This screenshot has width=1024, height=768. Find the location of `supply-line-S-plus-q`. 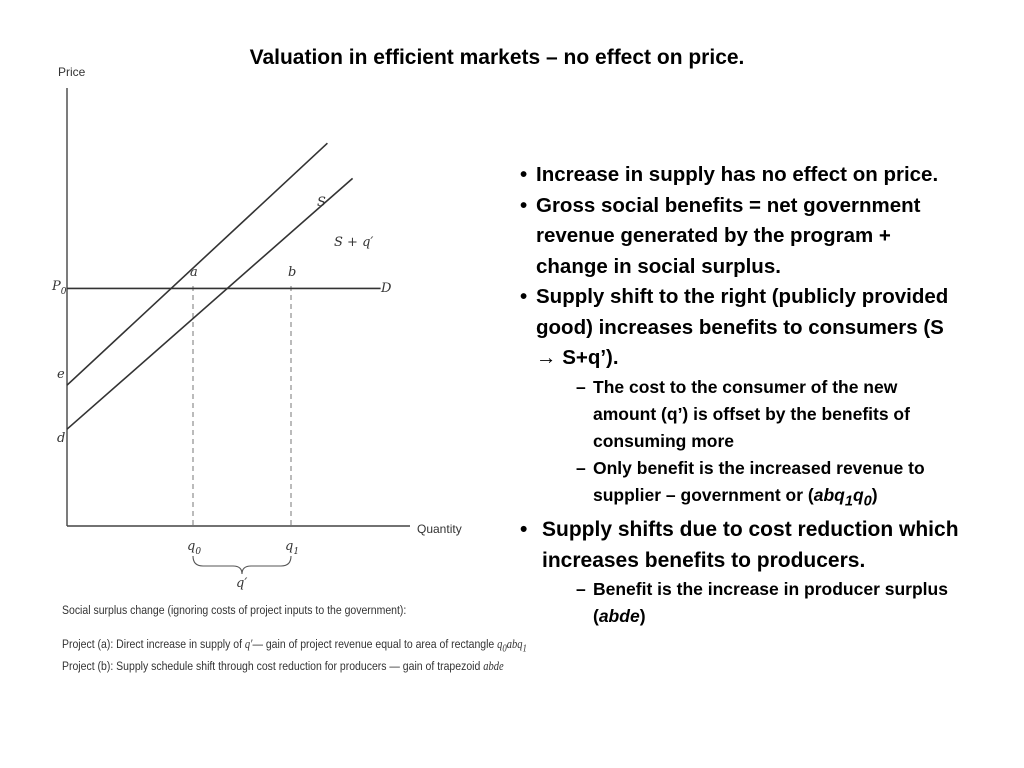

supply-line-S-plus-q is located at coordinates (210, 303).